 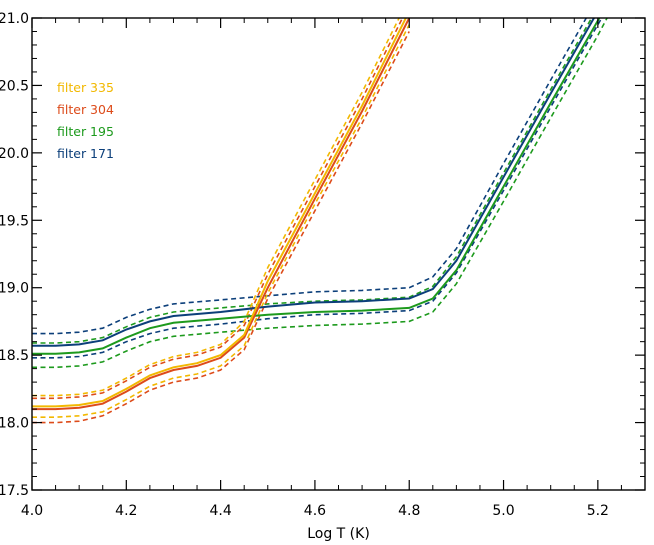 What do you see at coordinates (14, 424) in the screenshot?
I see `y-tick-label: 18.0` at bounding box center [14, 424].